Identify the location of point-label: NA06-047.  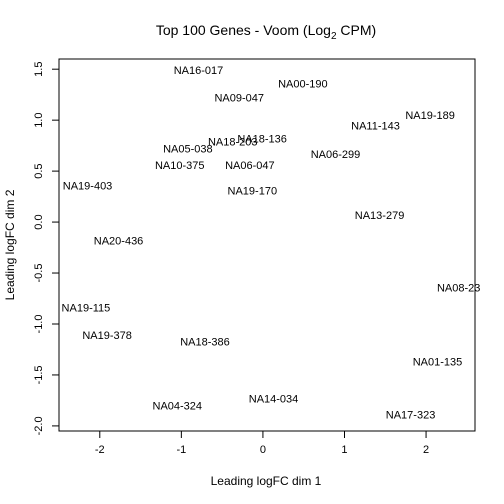
(250, 166).